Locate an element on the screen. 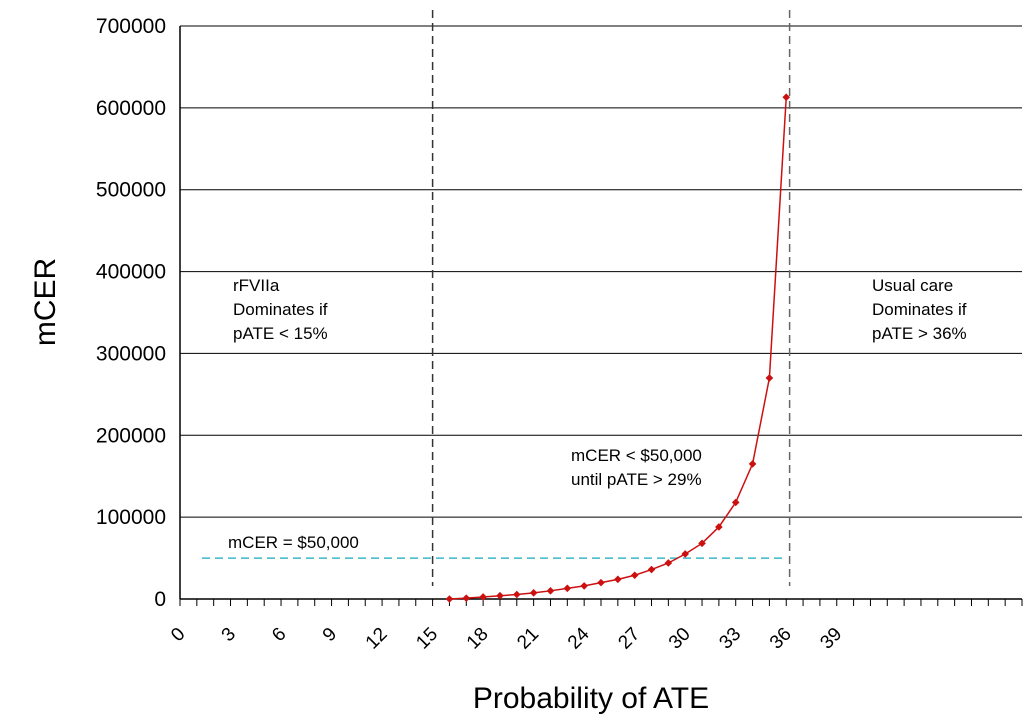  y-tick-label: 500000 is located at coordinates (131, 190).